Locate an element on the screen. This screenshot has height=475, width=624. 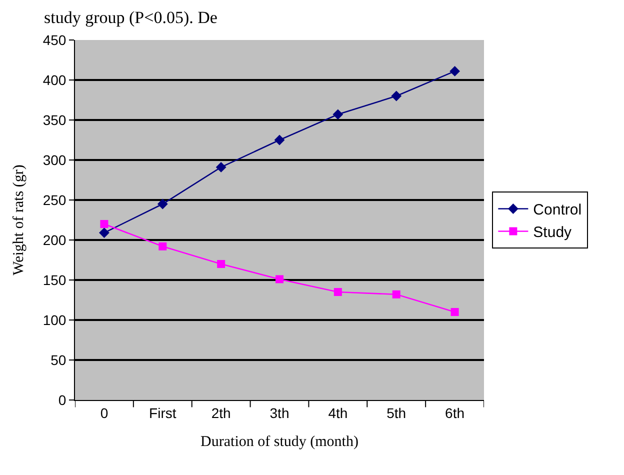
y-axis-title: Weight of rats (gr) is located at coordinates (19, 220).